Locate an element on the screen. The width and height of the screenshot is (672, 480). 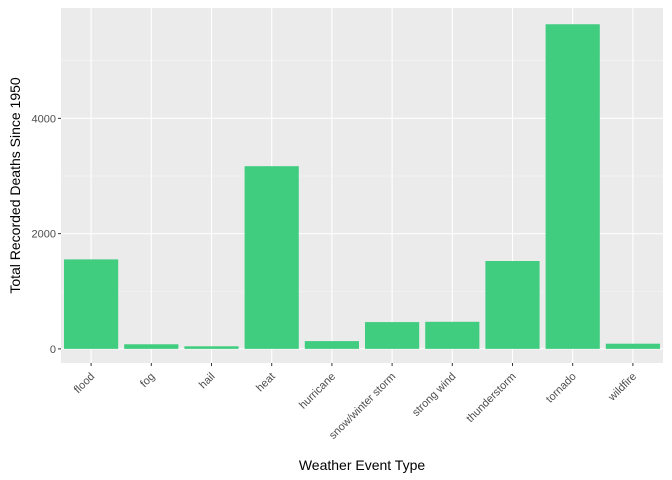
bar-flood is located at coordinates (91, 304).